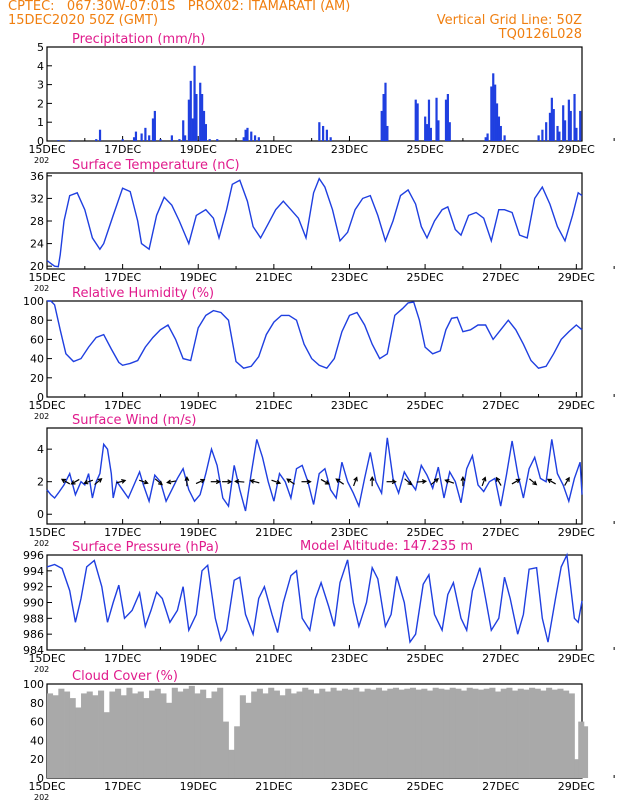 The height and width of the screenshot is (800, 618). What do you see at coordinates (198, 658) in the screenshot?
I see `x-tick-label: 19DEC` at bounding box center [198, 658].